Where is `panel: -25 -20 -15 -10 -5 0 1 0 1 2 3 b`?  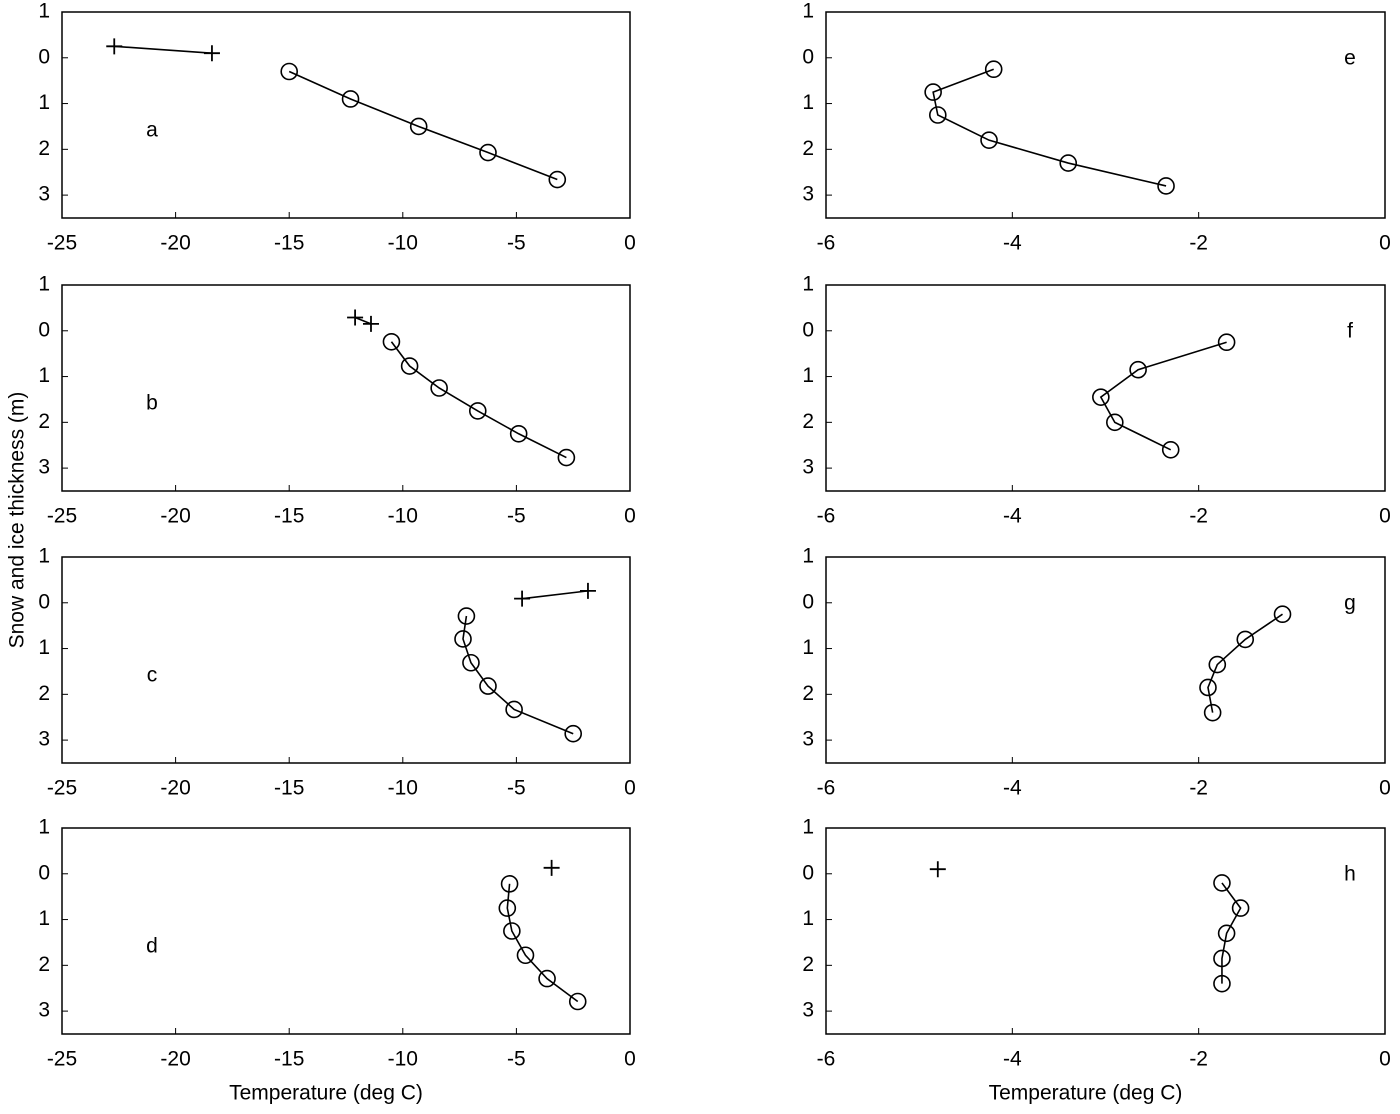 panel: -25 -20 -15 -10 -5 0 1 0 1 2 3 b is located at coordinates (337, 400).